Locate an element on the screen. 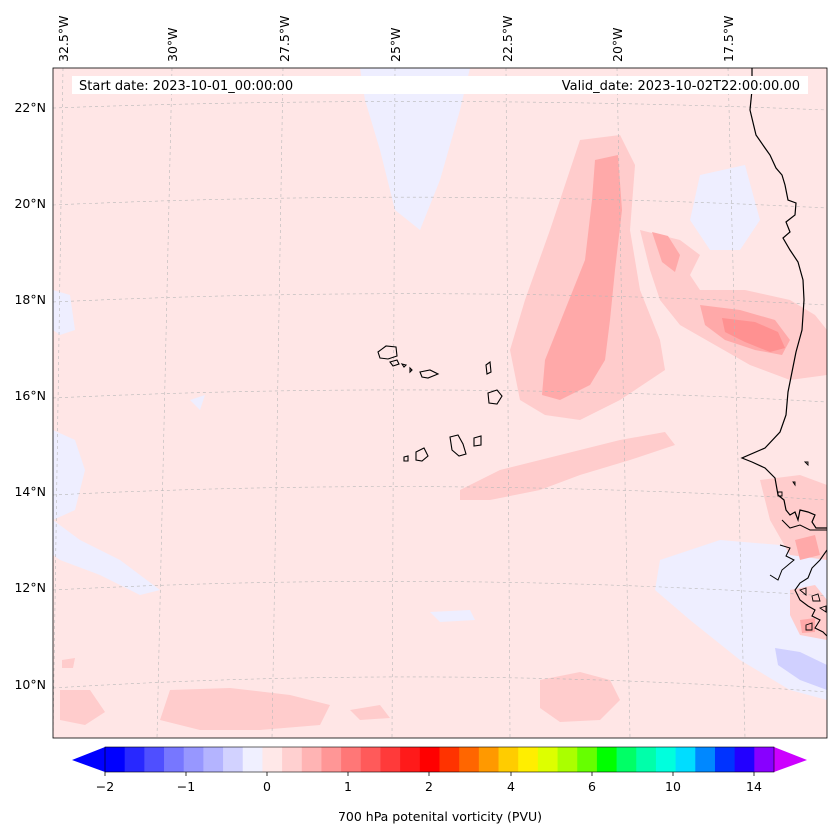  lon-label: 22.5°W is located at coordinates (507, 39).